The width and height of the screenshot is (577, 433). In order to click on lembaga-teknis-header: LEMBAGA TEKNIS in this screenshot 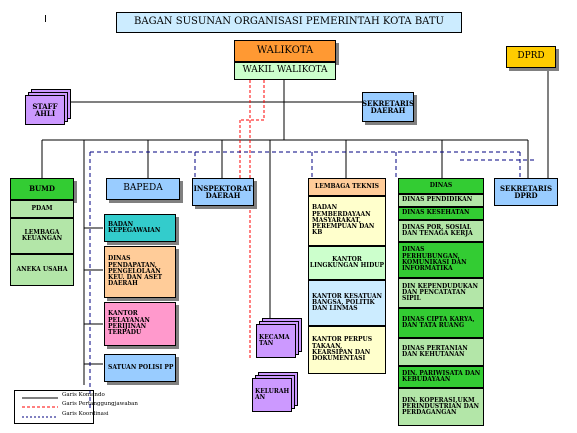, I will do `click(347, 187)`.